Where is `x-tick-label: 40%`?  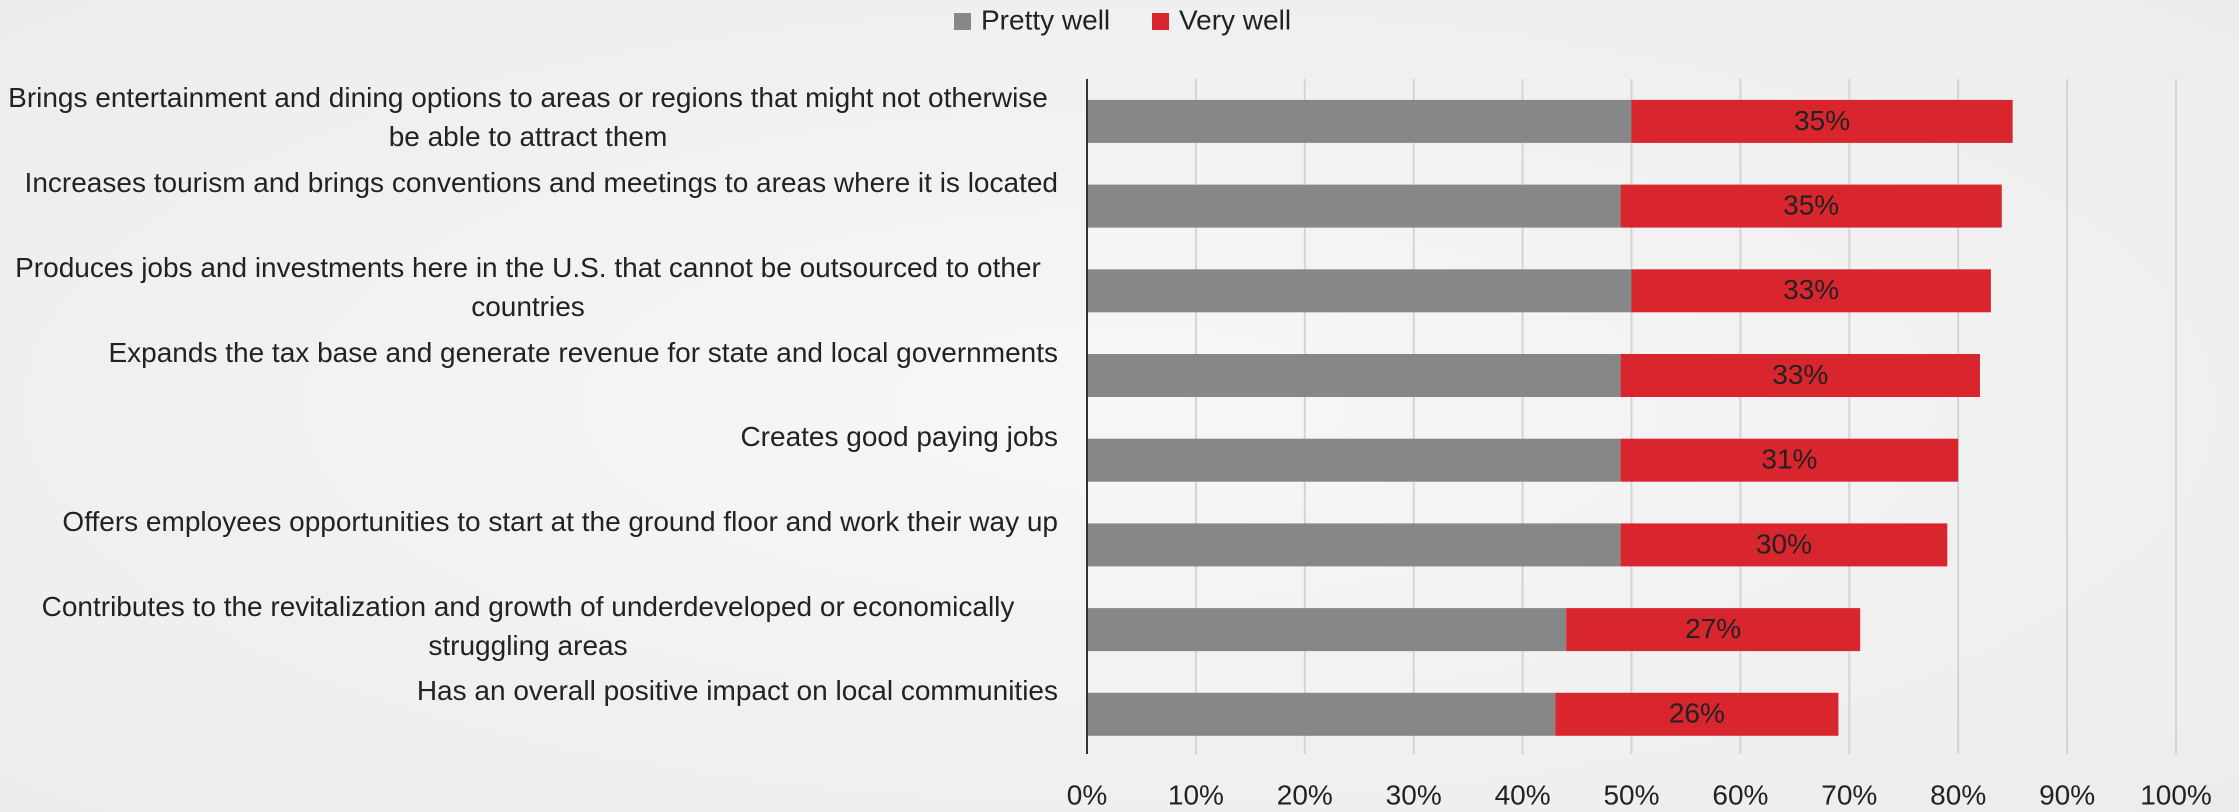
x-tick-label: 40% is located at coordinates (1523, 794).